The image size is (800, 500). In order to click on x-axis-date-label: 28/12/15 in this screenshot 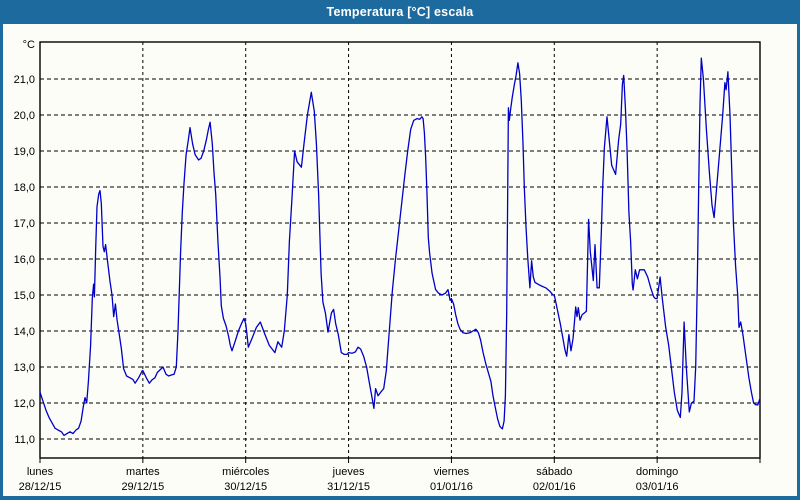, I will do `click(40, 487)`.